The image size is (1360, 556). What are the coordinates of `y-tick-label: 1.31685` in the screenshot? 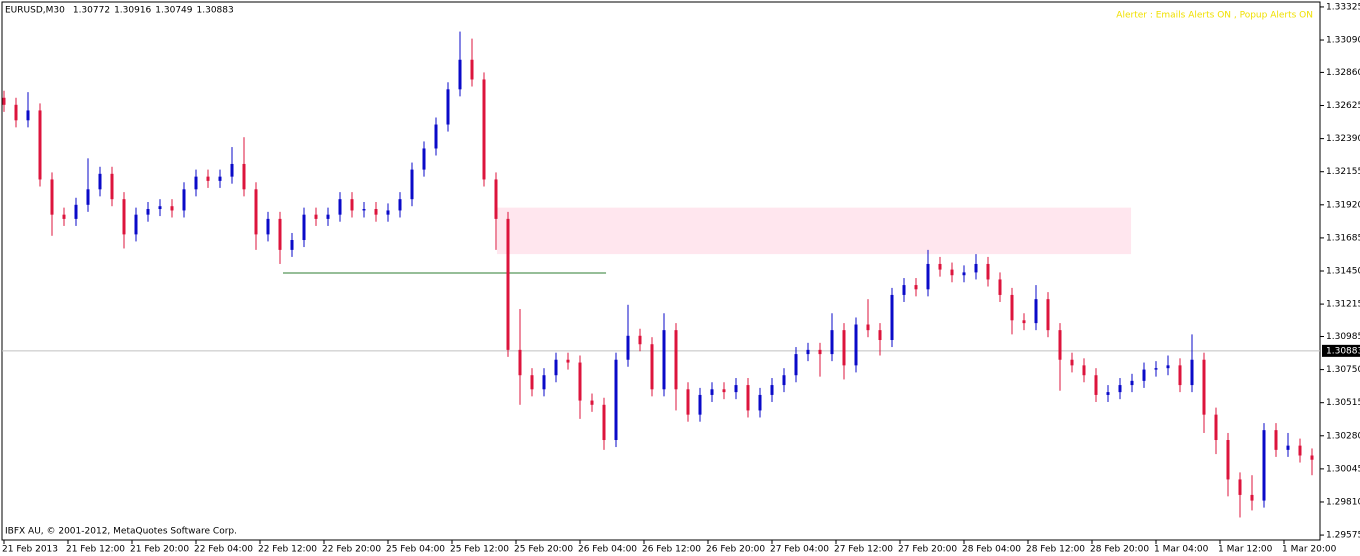 It's located at (1343, 238).